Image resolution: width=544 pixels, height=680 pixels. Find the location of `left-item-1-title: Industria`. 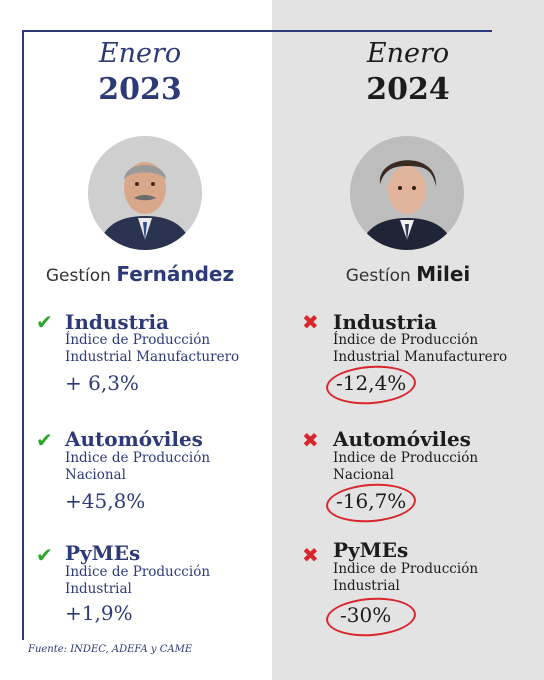

left-item-1-title: Industria is located at coordinates (117, 322).